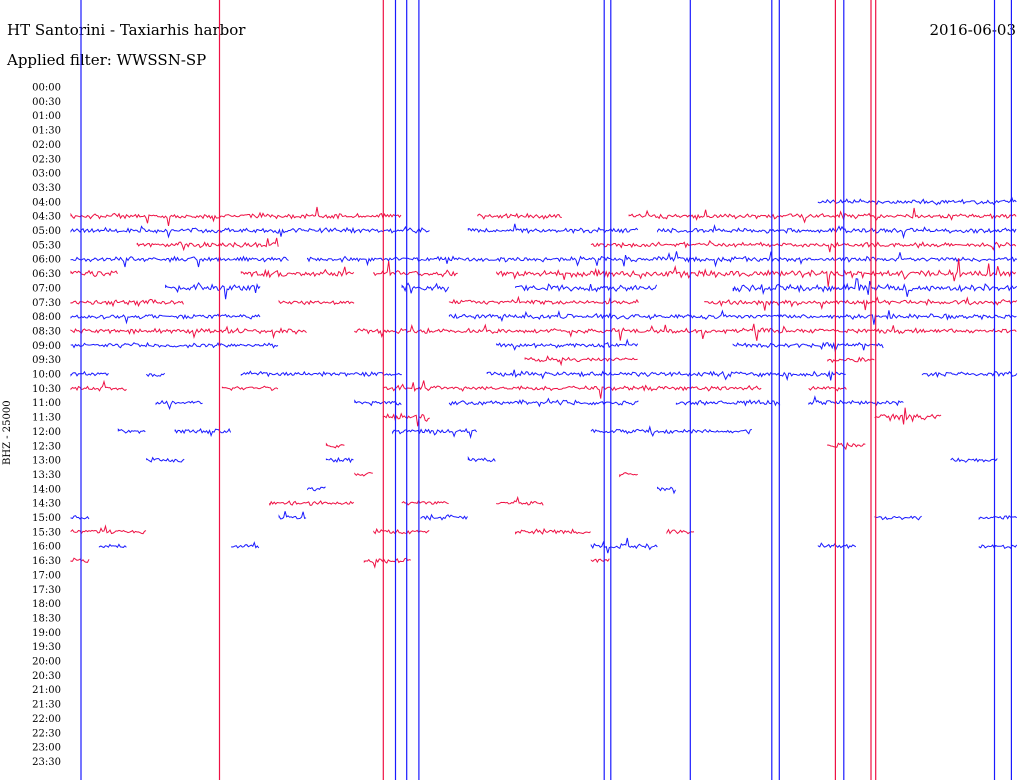 Image resolution: width=1024 pixels, height=780 pixels. What do you see at coordinates (46, 217) in the screenshot?
I see `time-label-0430: 04:30` at bounding box center [46, 217].